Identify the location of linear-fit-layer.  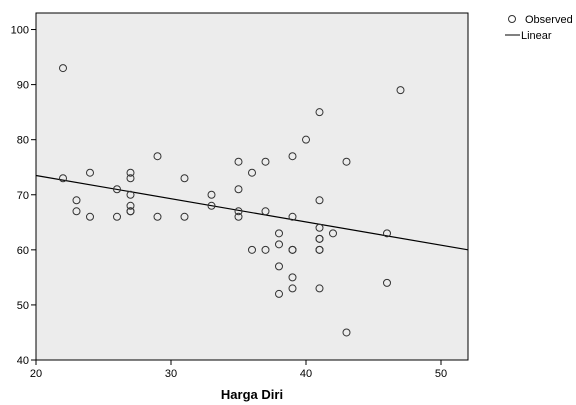
(252, 212).